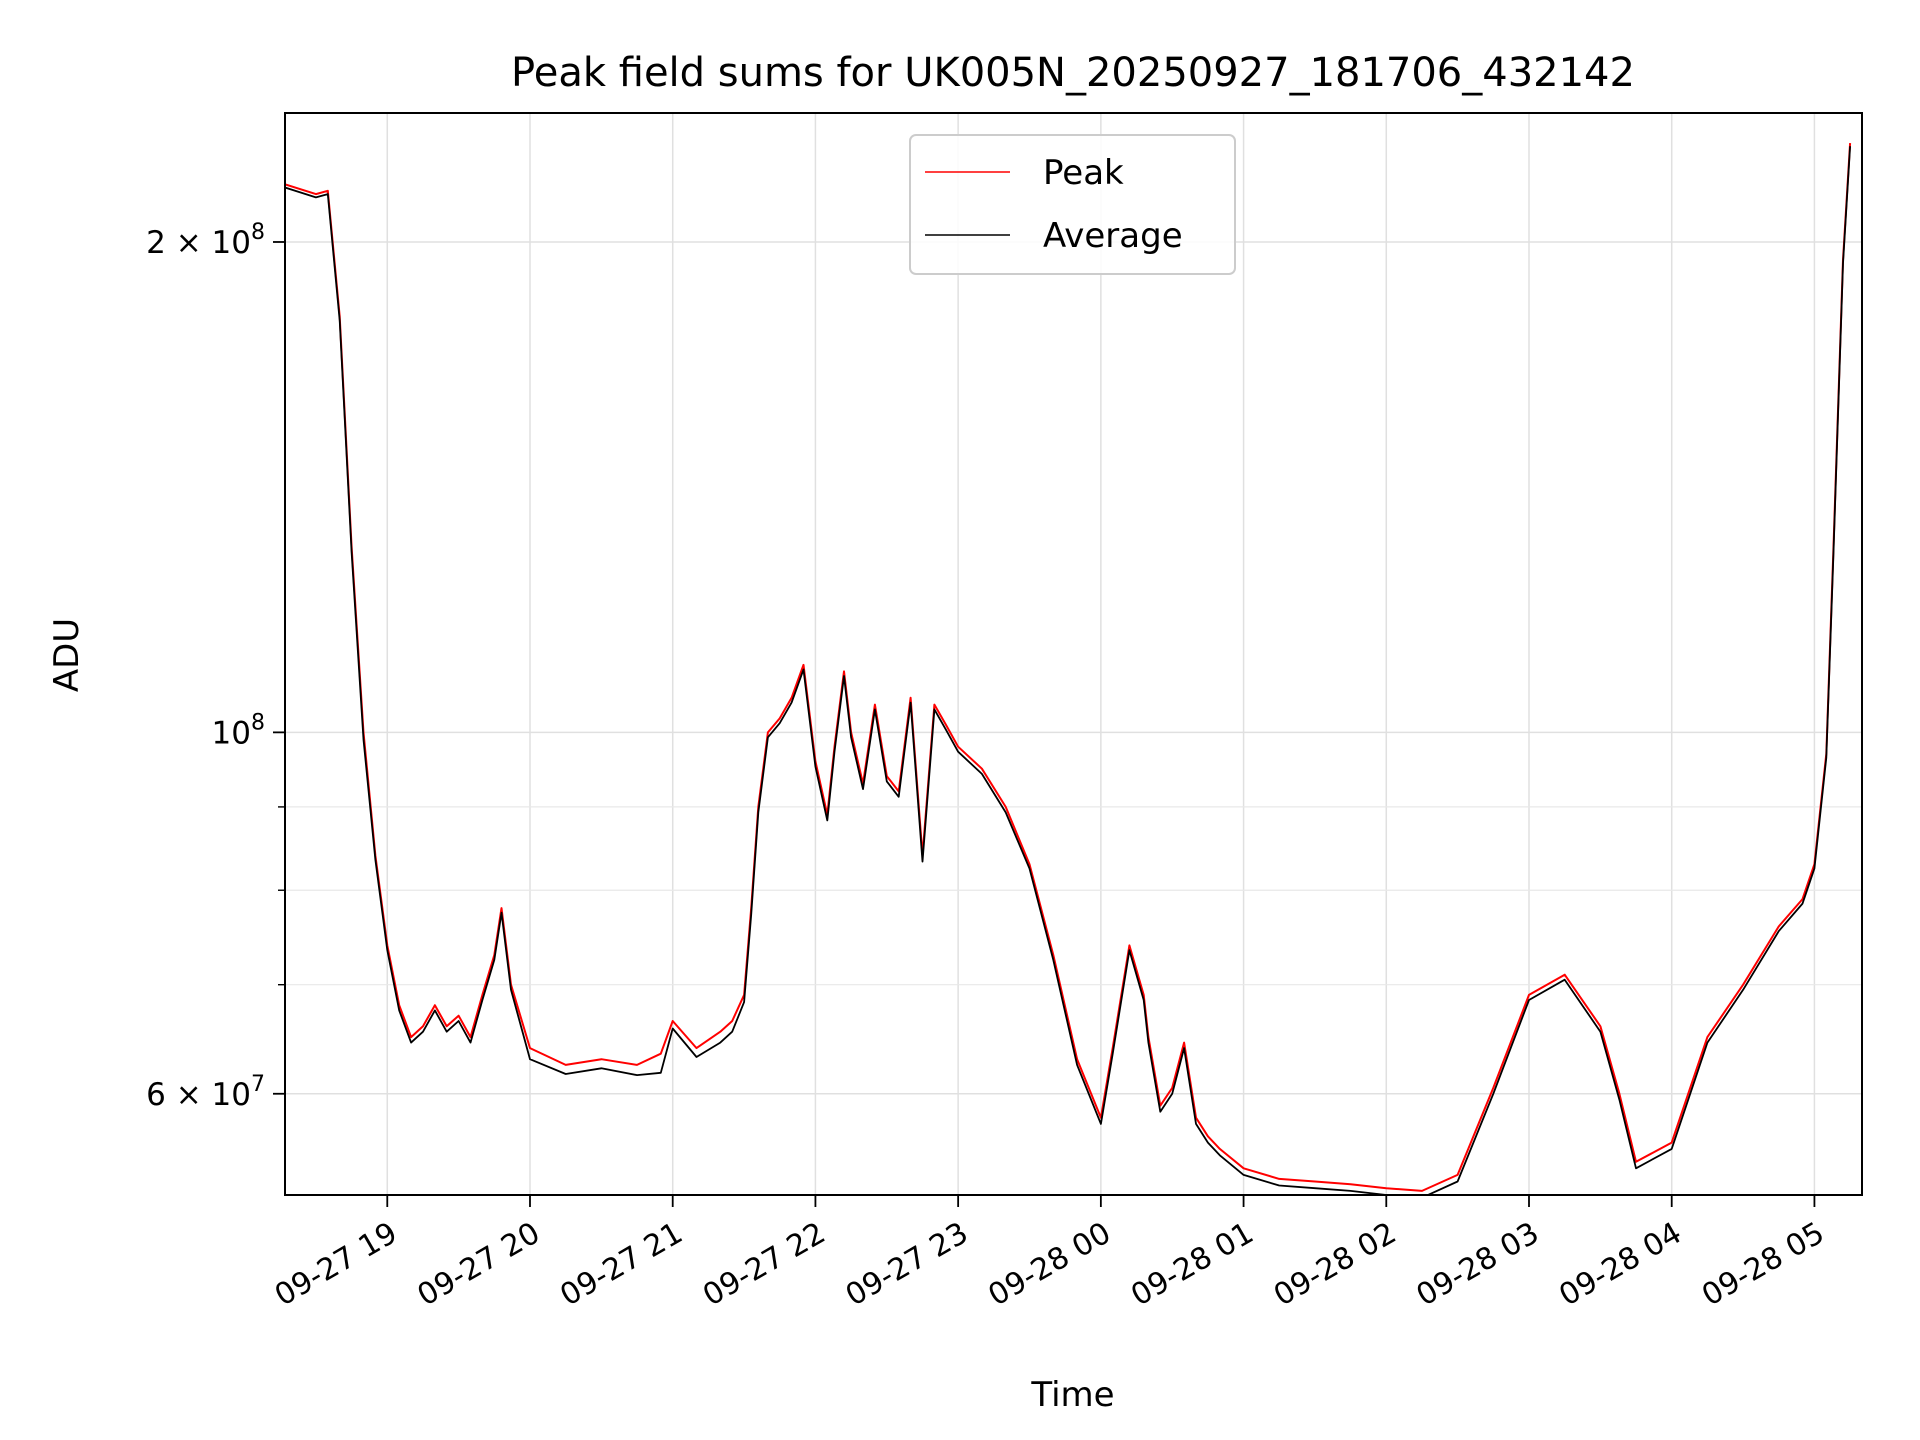 Image resolution: width=1920 pixels, height=1440 pixels. Describe the element at coordinates (67, 655) in the screenshot. I see `y-axis-label: ADU` at that location.